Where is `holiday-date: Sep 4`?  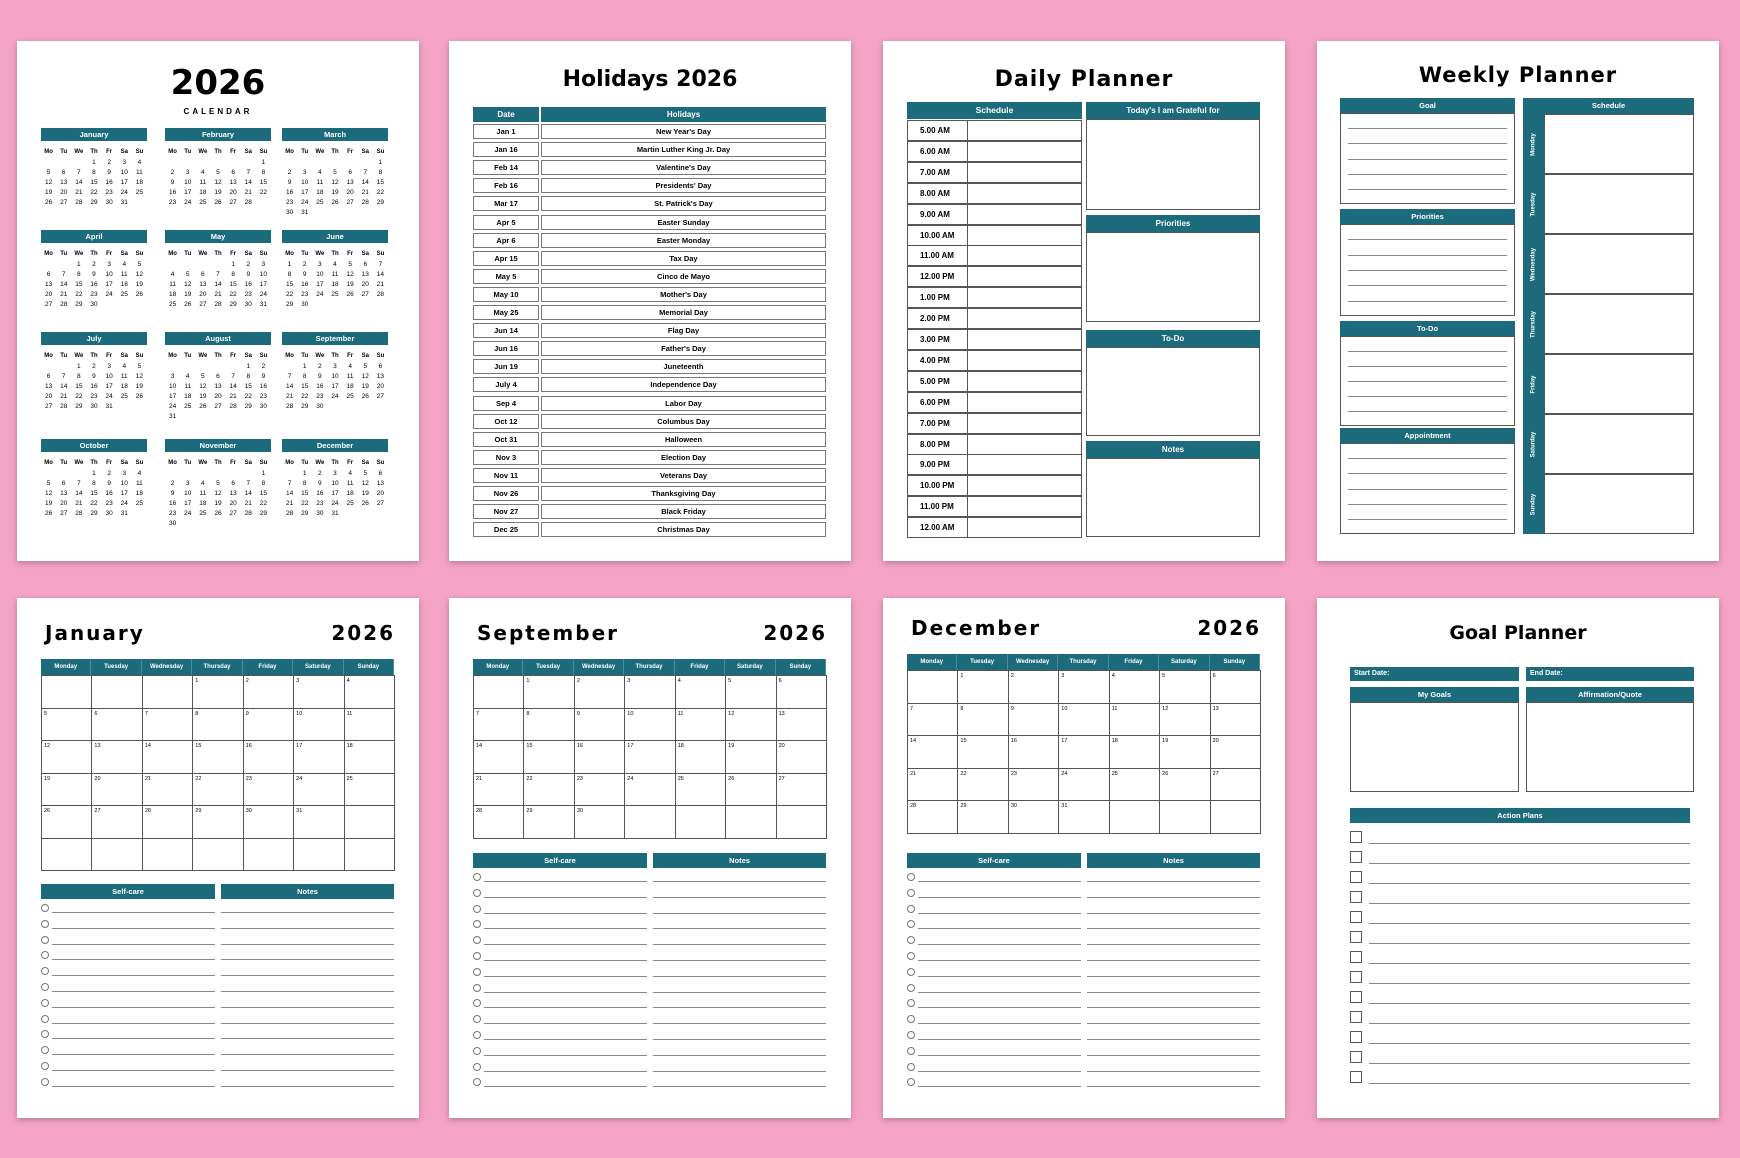 holiday-date: Sep 4 is located at coordinates (506, 403).